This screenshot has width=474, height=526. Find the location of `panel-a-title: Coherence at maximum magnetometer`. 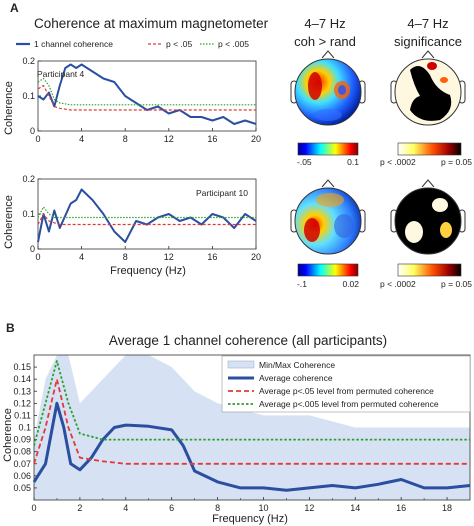

panel-a-title: Coherence at maximum magnetometer is located at coordinates (151, 23).